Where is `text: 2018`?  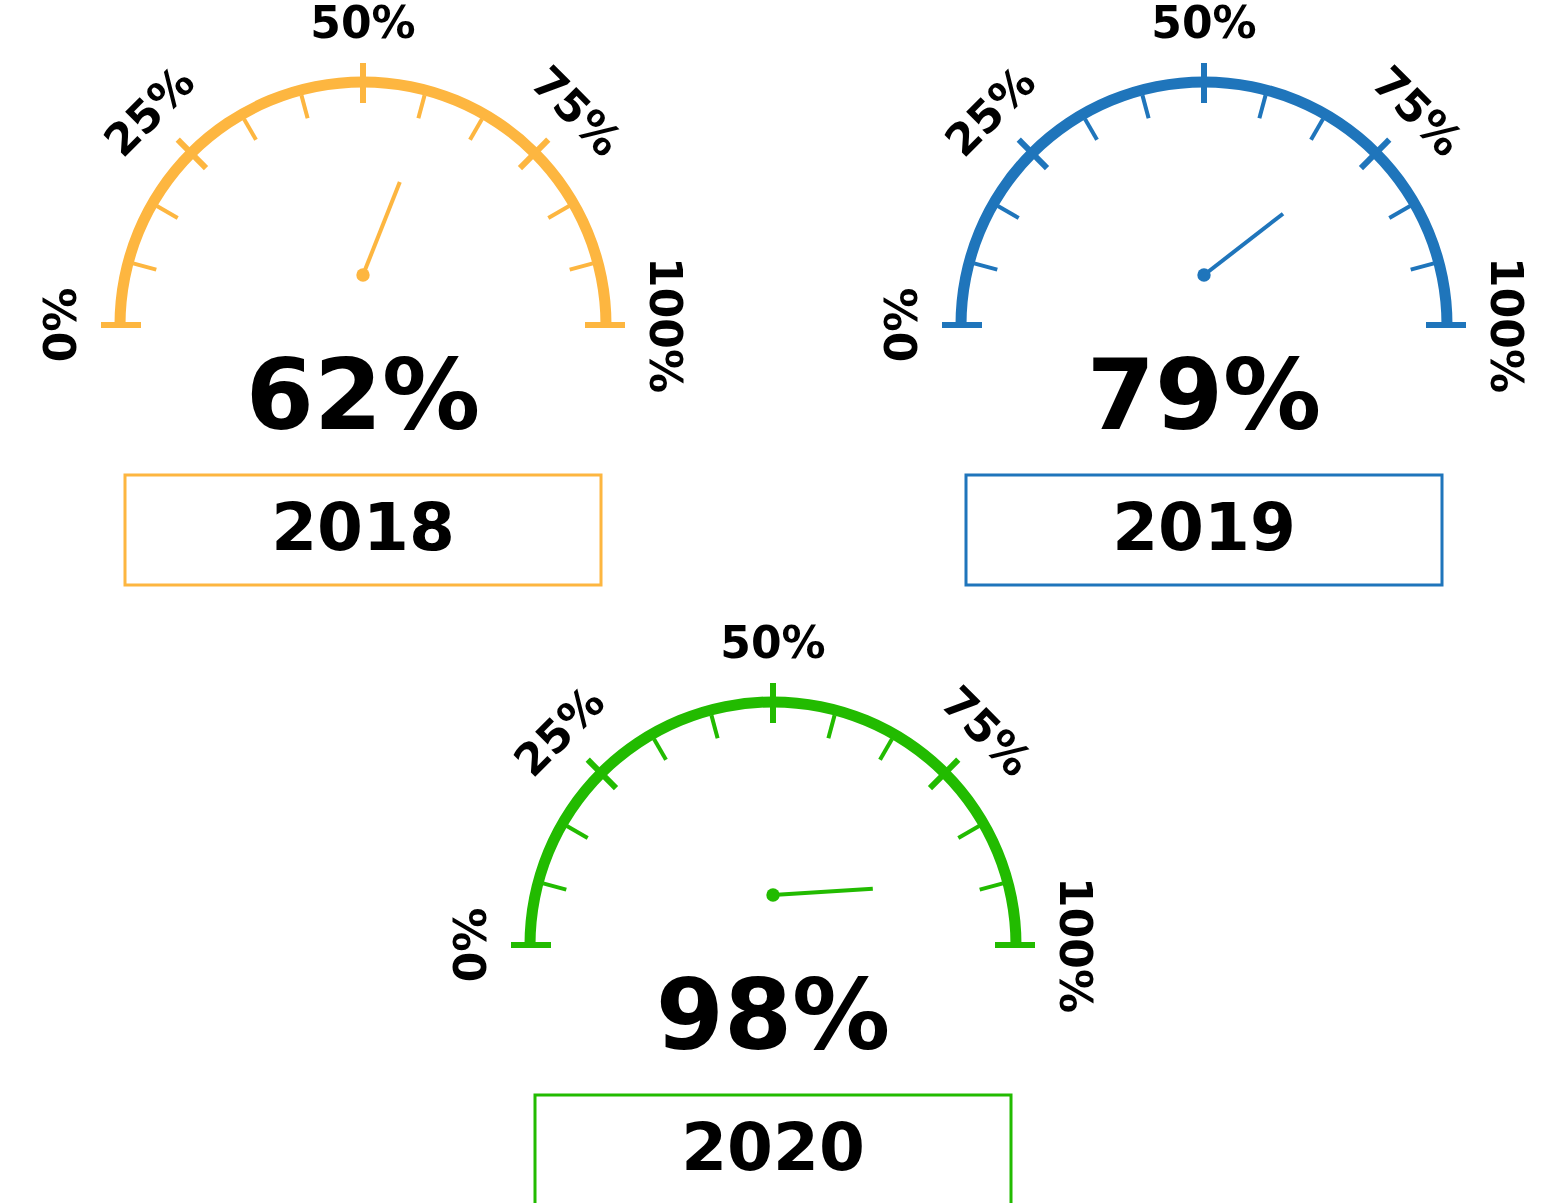
text: 2018 is located at coordinates (363, 527).